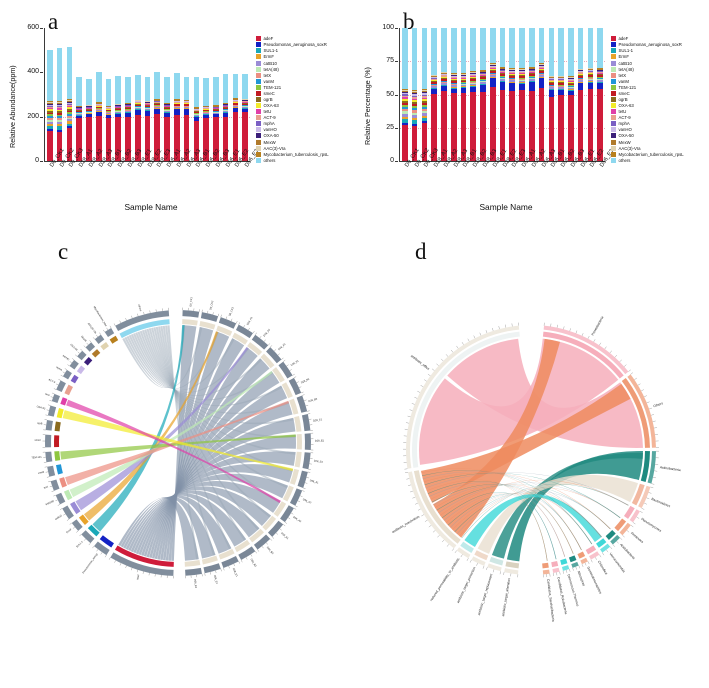 Image resolution: width=709 pixels, height=688 pixels. Describe the element at coordinates (647, 118) in the screenshot. I see `legend-item: ACT-9` at that location.